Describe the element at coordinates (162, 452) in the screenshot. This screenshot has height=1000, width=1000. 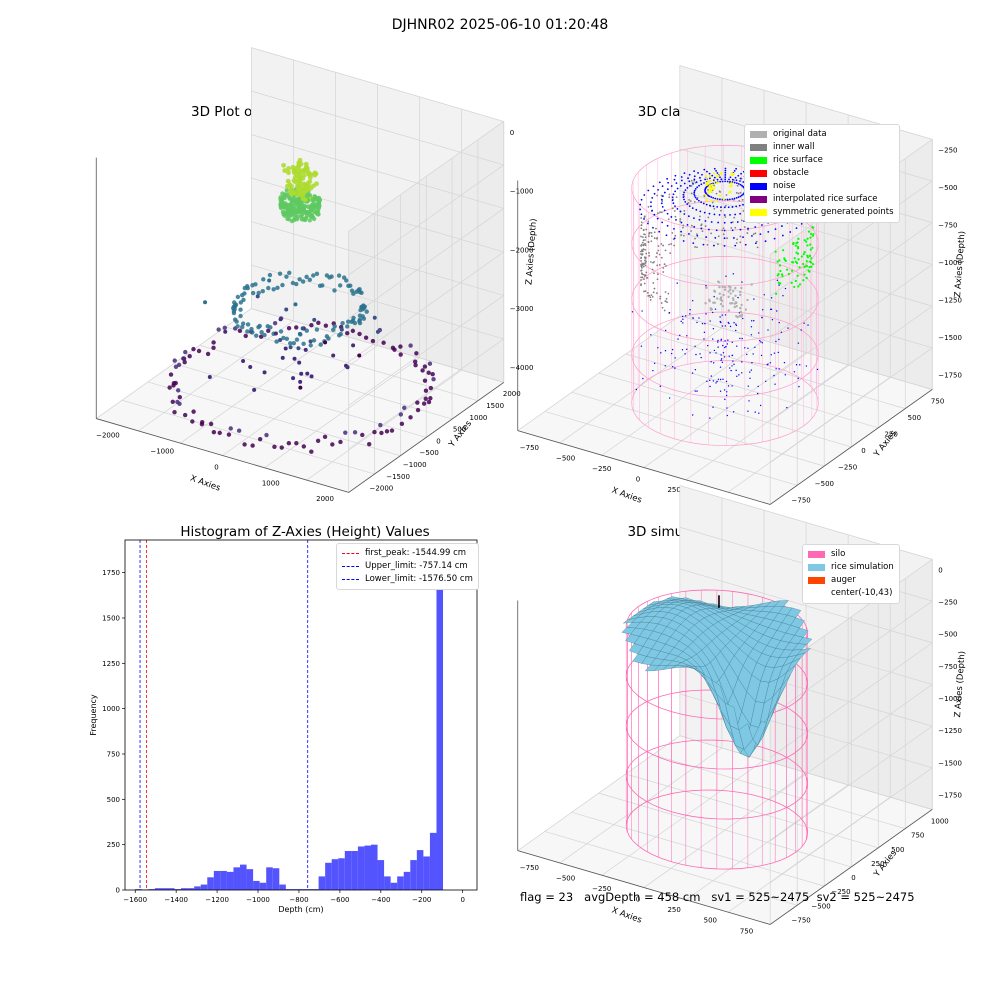
I see `x-tick-label: −1000` at that location.